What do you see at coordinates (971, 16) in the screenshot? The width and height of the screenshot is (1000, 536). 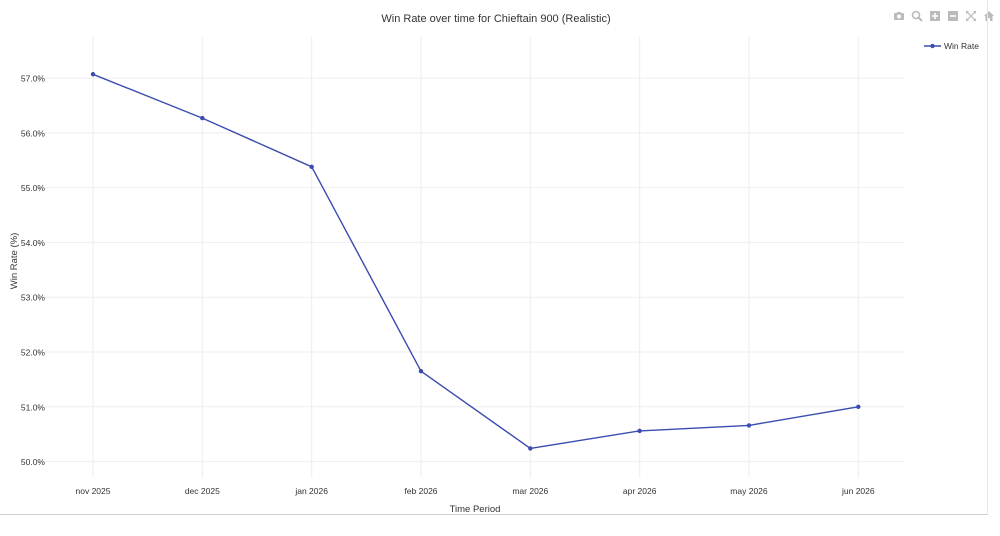 I see `autoscale-icon` at bounding box center [971, 16].